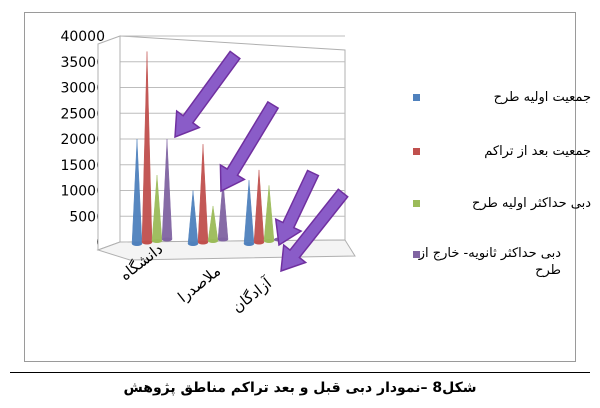  Describe the element at coordinates (199, 284) in the screenshot. I see `x-category-label-2: ملاصدرا` at that location.